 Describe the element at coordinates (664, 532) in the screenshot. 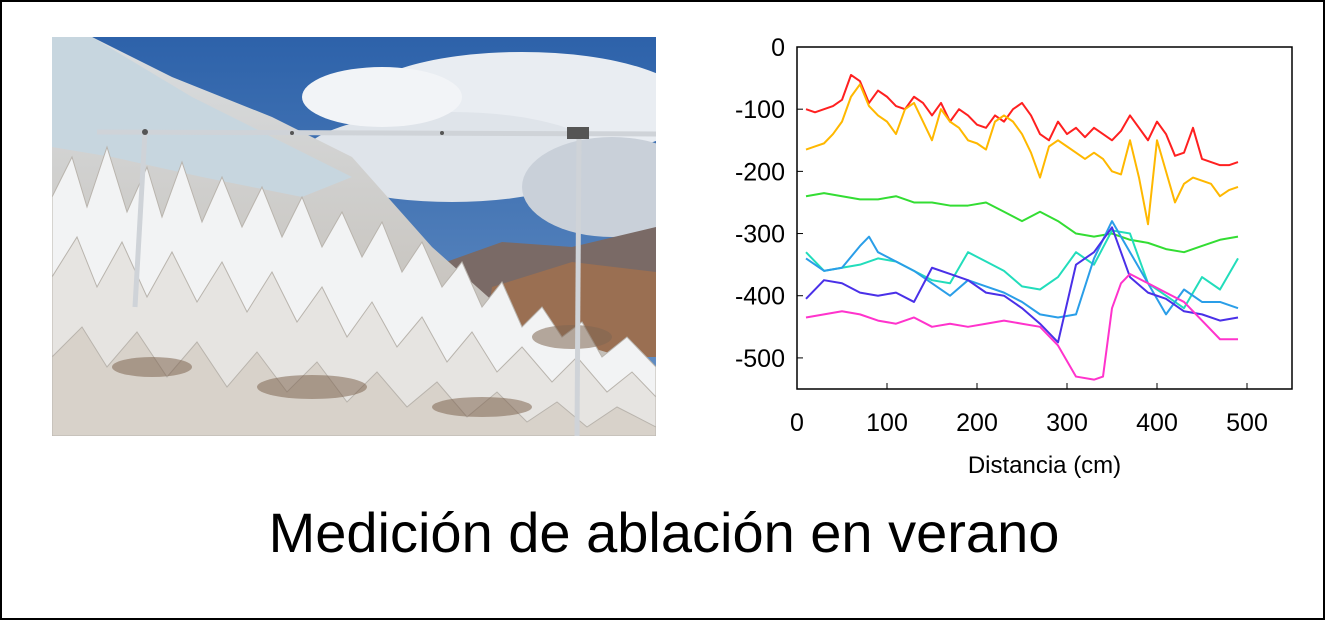

I see `slide-caption: Medición de ablación en verano` at that location.